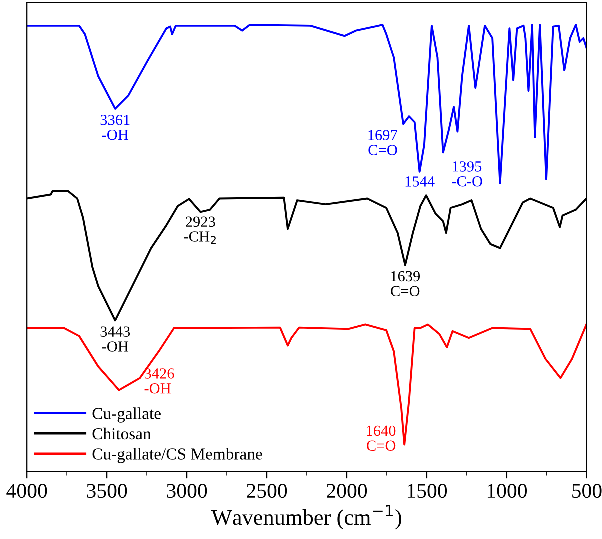 This screenshot has width=602, height=539. Describe the element at coordinates (107, 491) in the screenshot. I see `x-tick-label: 3500` at that location.